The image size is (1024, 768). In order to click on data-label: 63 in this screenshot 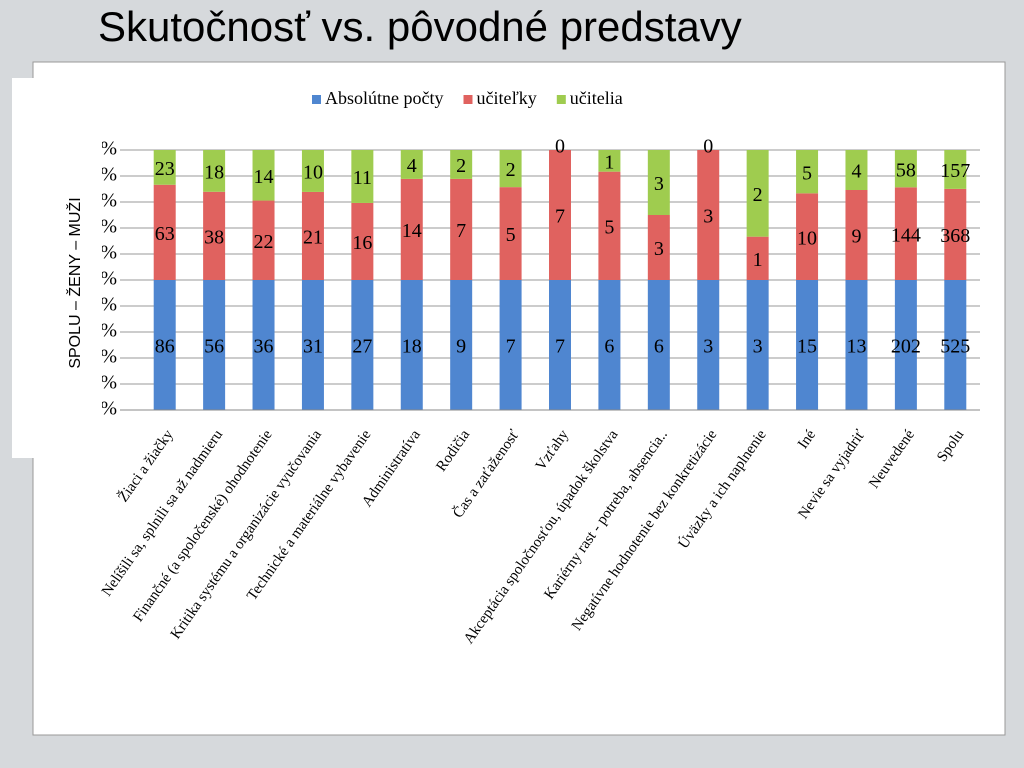, I will do `click(165, 234)`.